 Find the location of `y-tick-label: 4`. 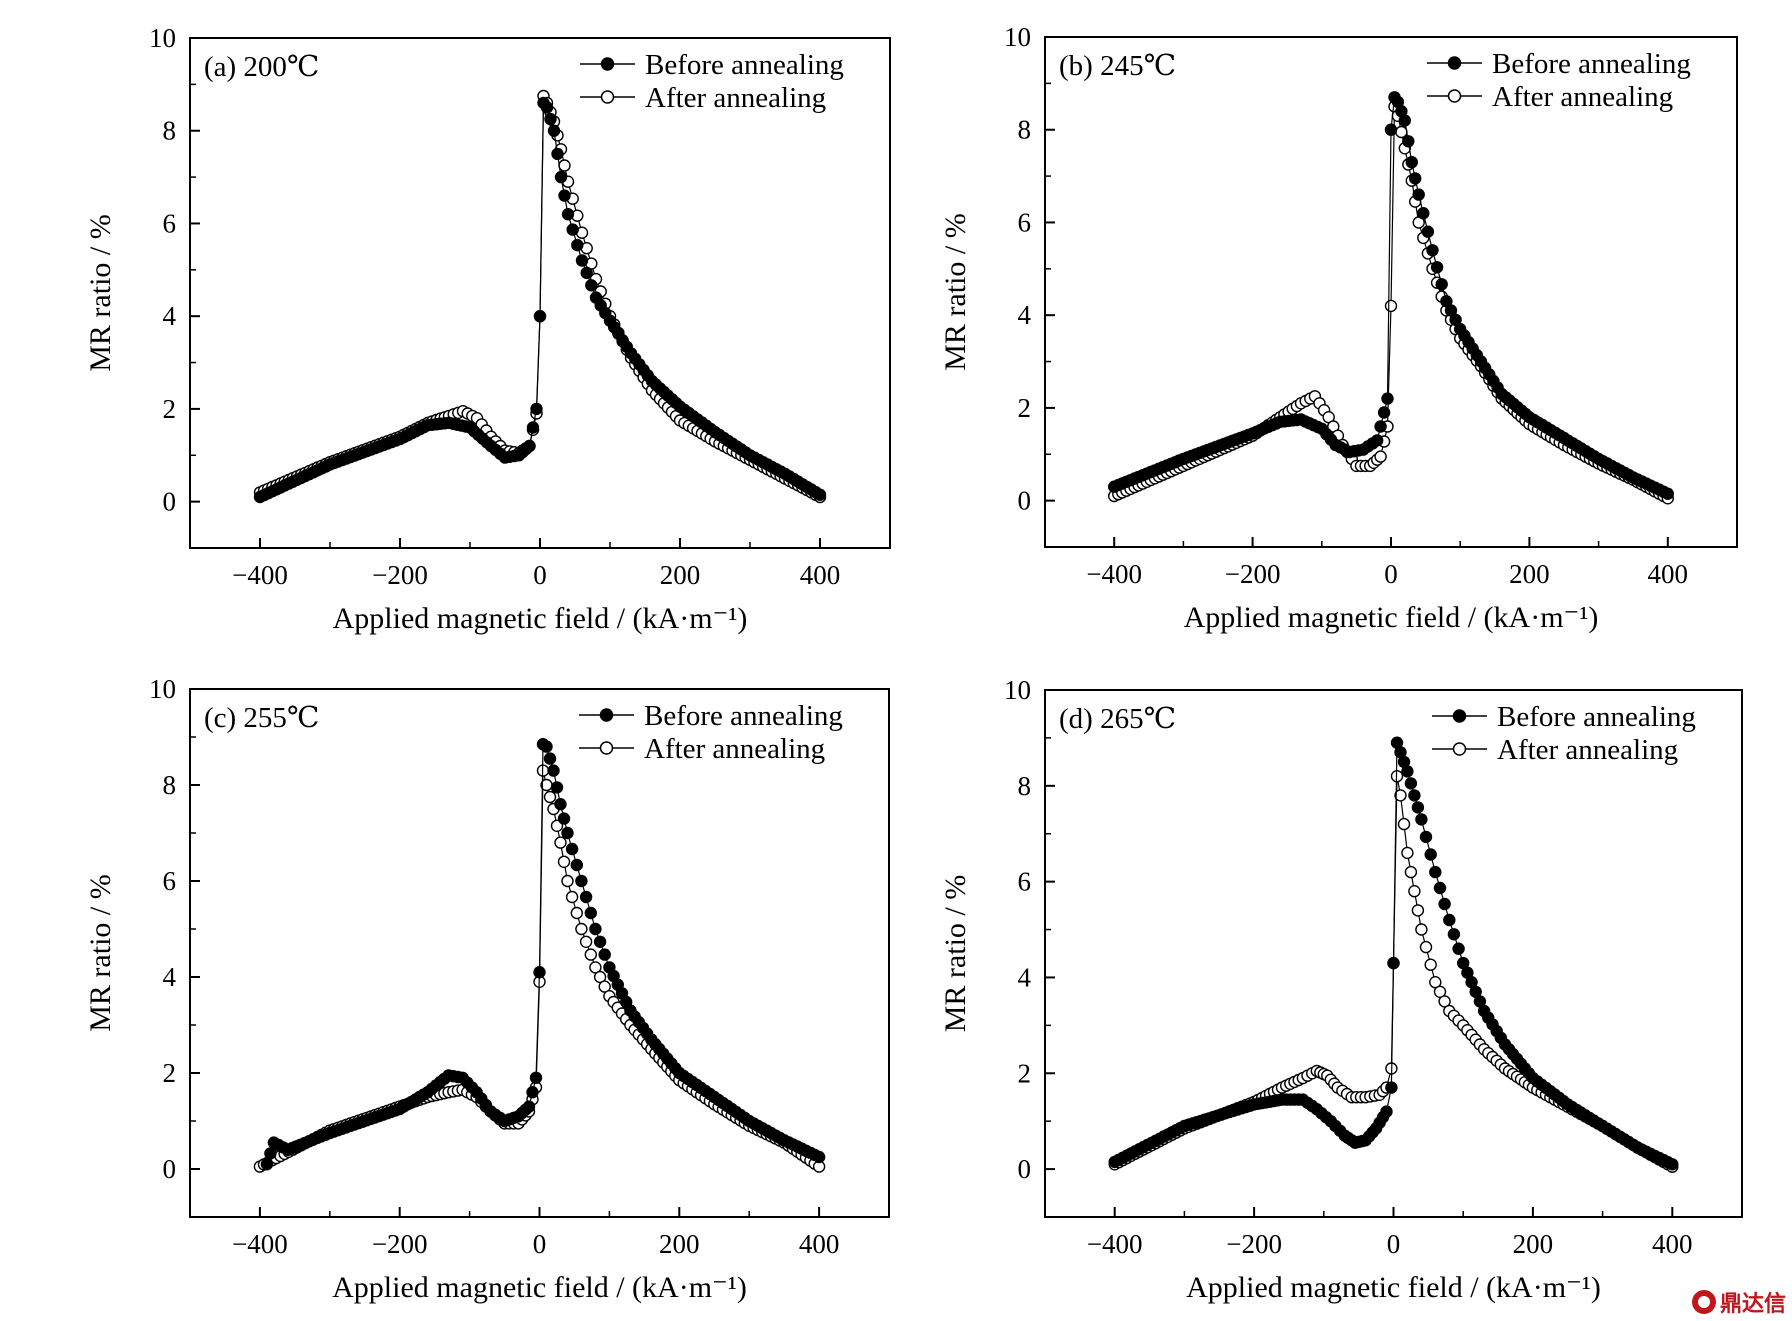

y-tick-label: 4 is located at coordinates (170, 316).